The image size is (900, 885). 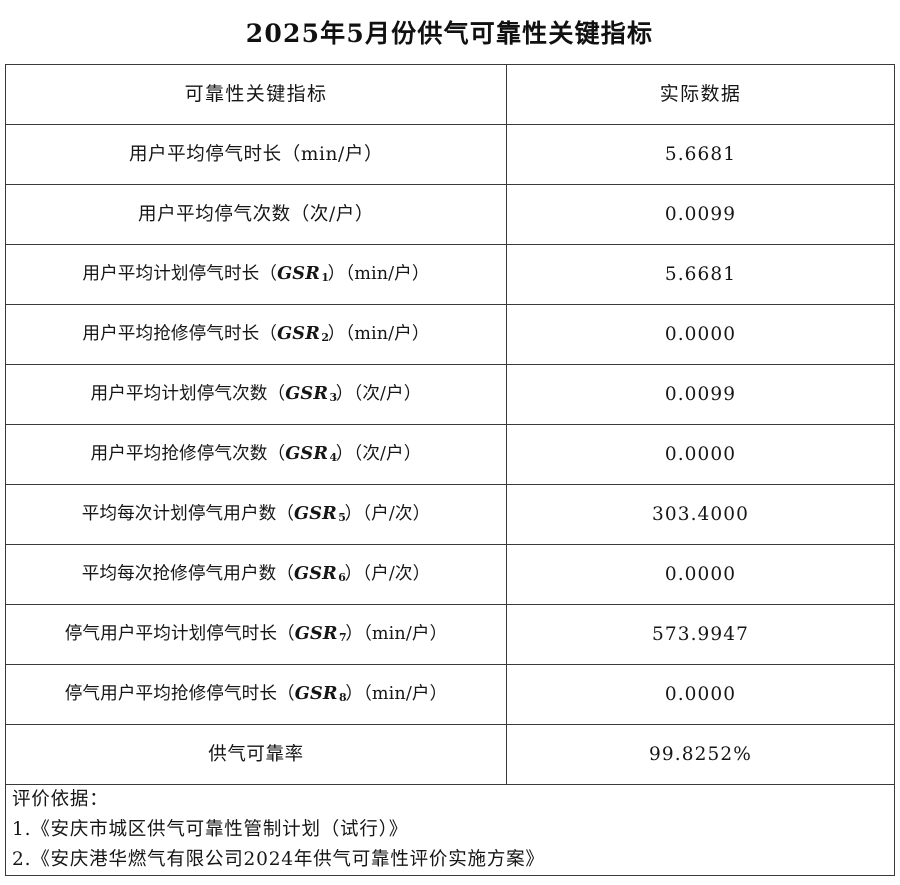 I want to click on gsr-subscript: 3, so click(x=333, y=398).